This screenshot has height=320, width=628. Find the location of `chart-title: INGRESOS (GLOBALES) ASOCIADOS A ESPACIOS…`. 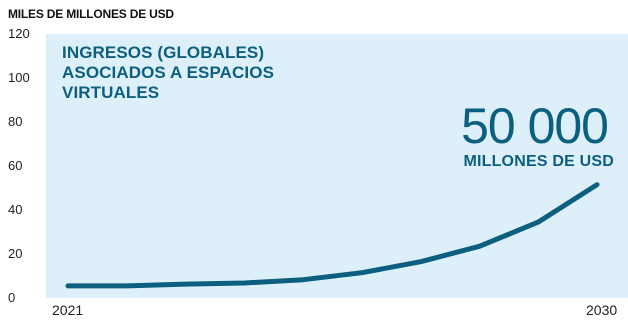

chart-title: INGRESOS (GLOBALES) ASOCIADOS A ESPACIOS… is located at coordinates (202, 73).